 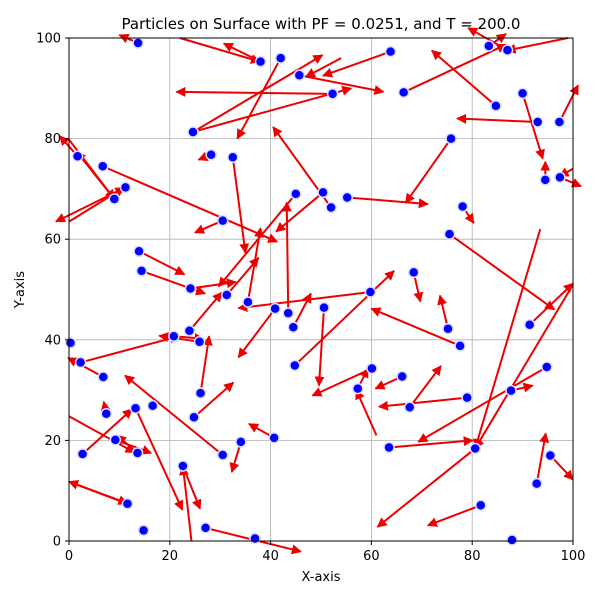 I want to click on x-tick-label: 40, so click(x=270, y=556).